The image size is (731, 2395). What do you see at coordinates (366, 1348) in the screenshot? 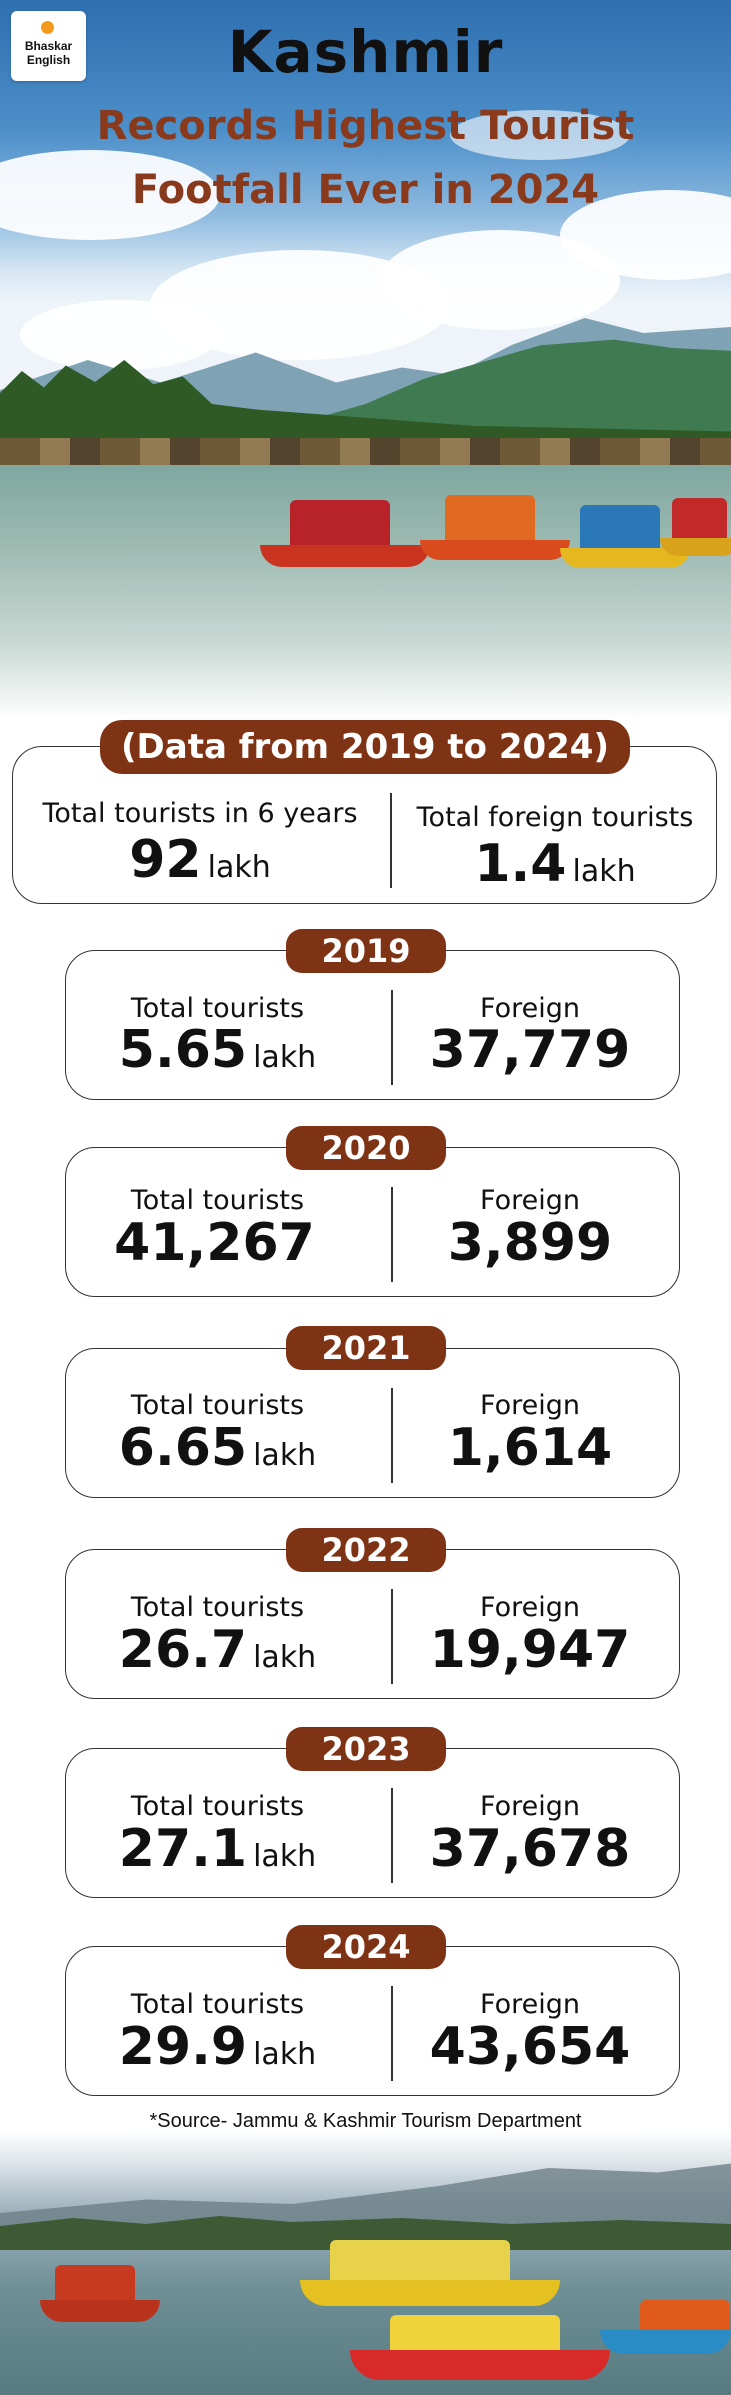
I see `year-badge-2021: 2021` at bounding box center [366, 1348].